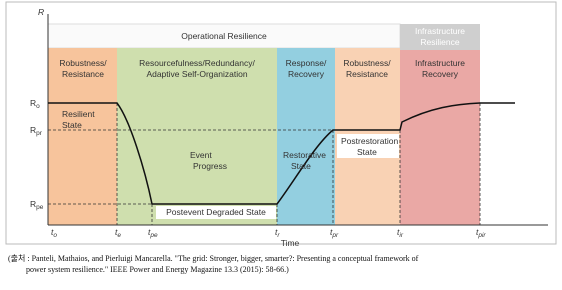  I want to click on header-text: Resilience, so click(439, 42).